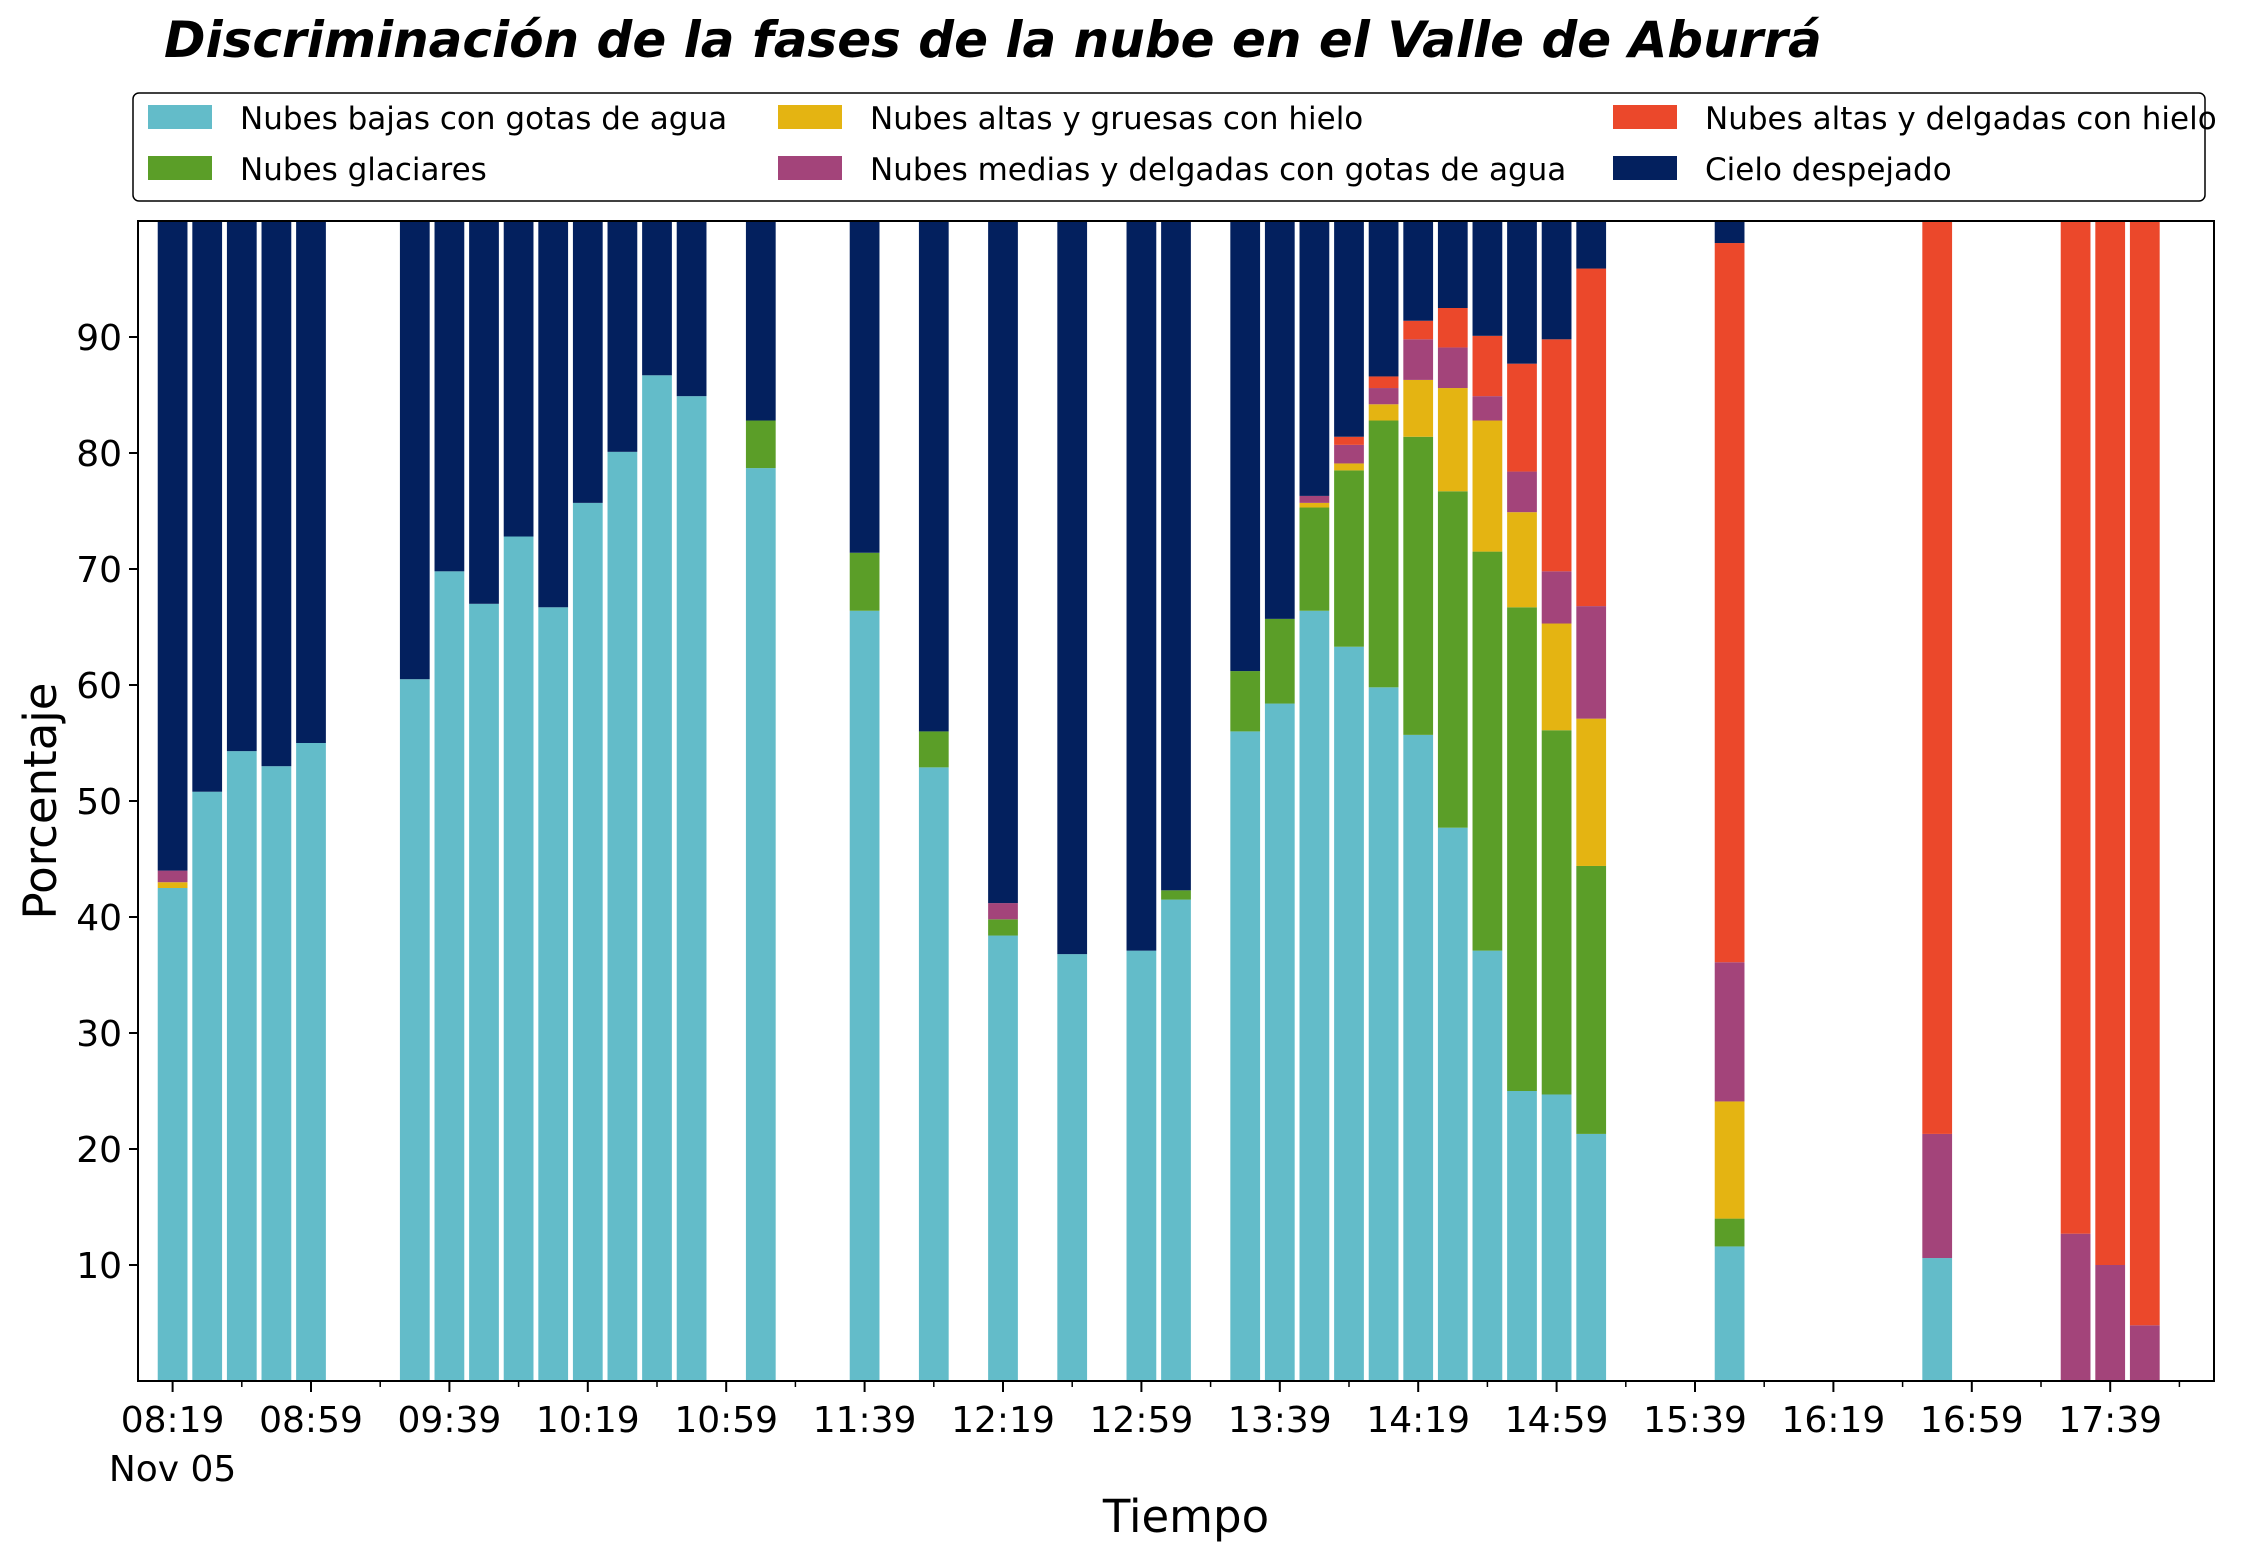 This screenshot has width=2244, height=1559. Describe the element at coordinates (173, 1420) in the screenshot. I see `x-tick-label: 08:19` at that location.